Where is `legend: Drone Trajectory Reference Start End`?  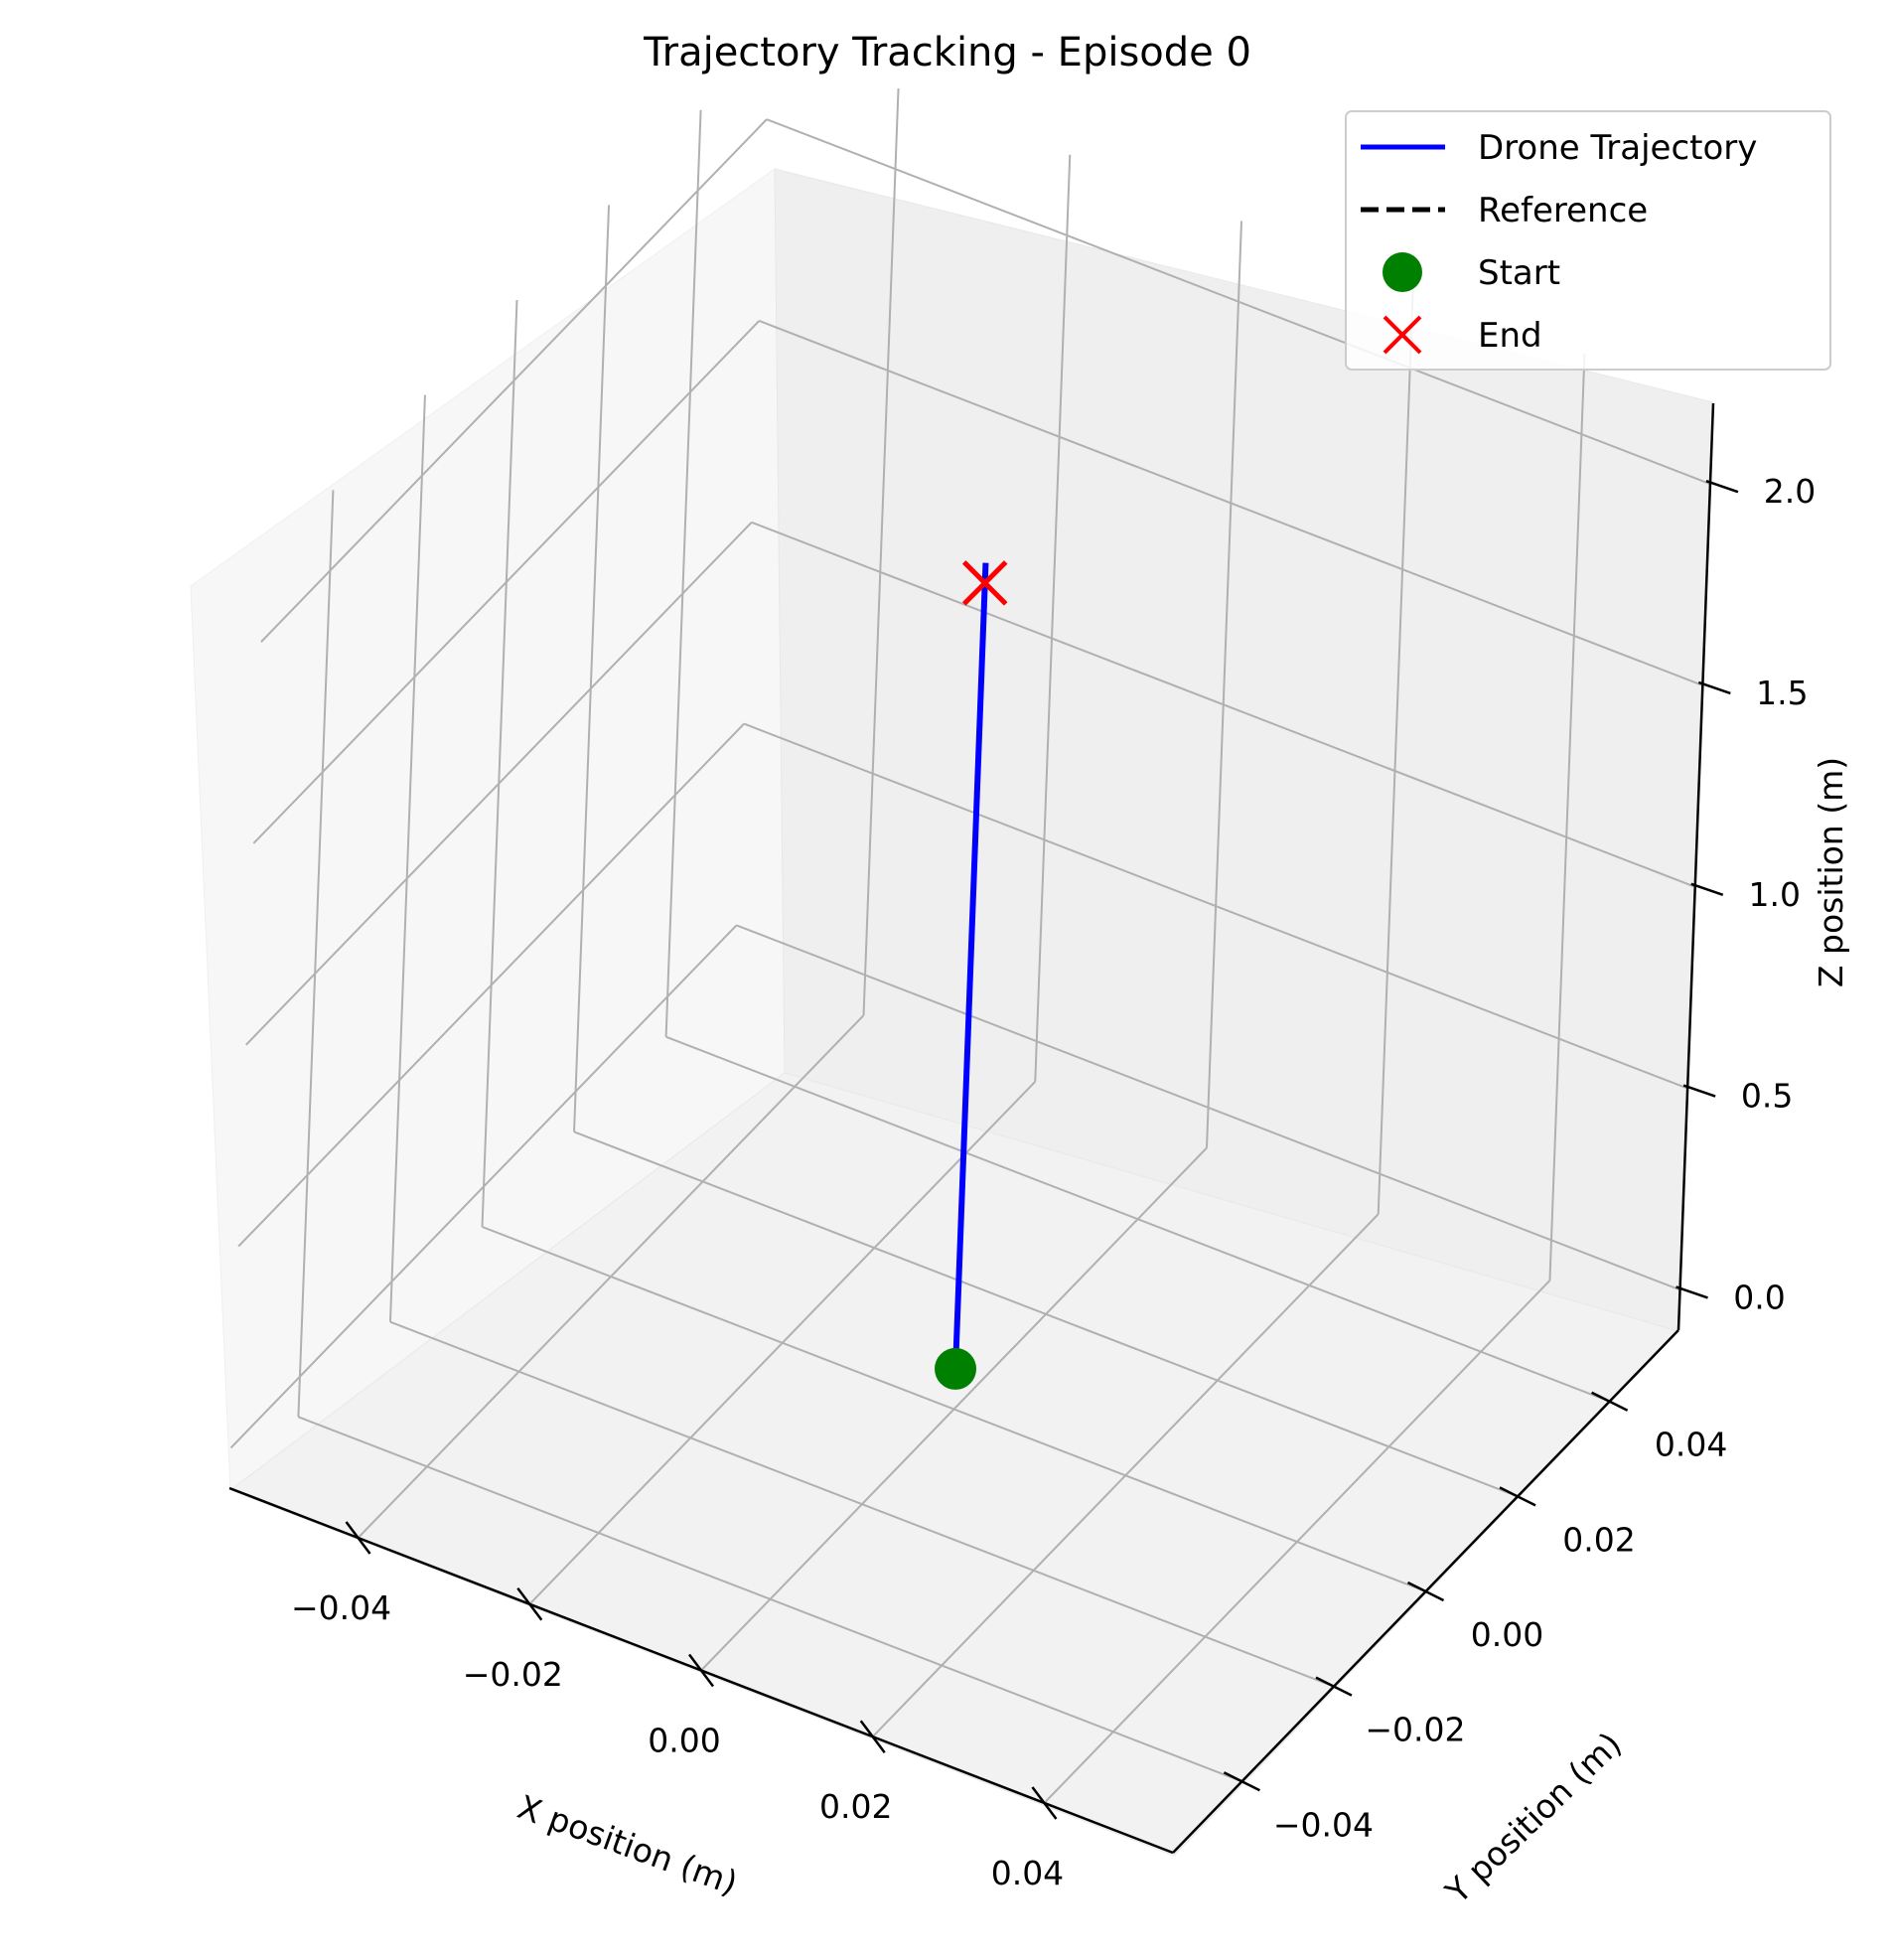 legend: Drone Trajectory Reference Start End is located at coordinates (1588, 240).